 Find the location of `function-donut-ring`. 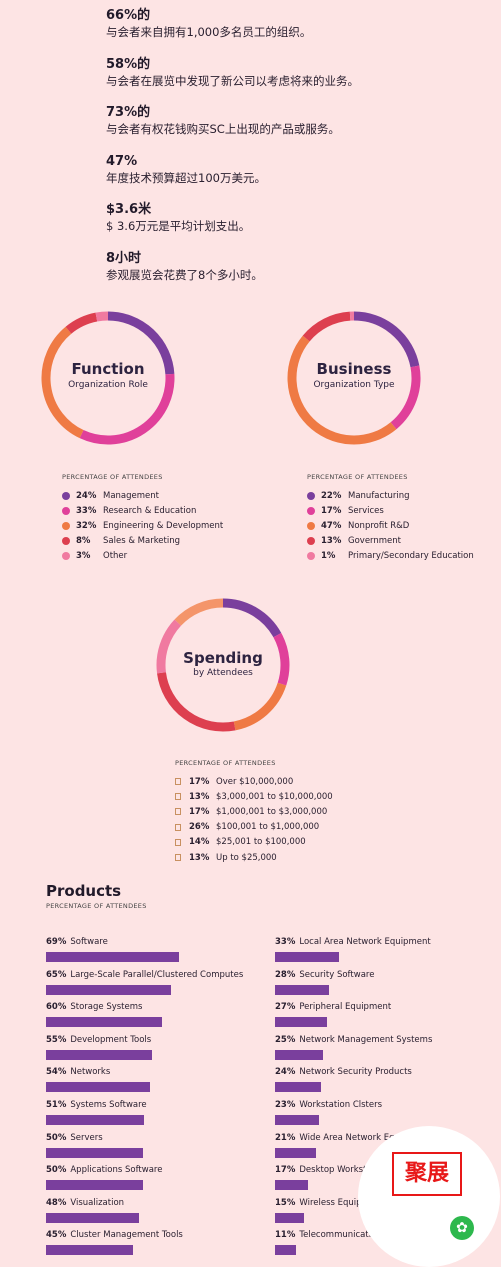

function-donut-ring is located at coordinates (108, 378).